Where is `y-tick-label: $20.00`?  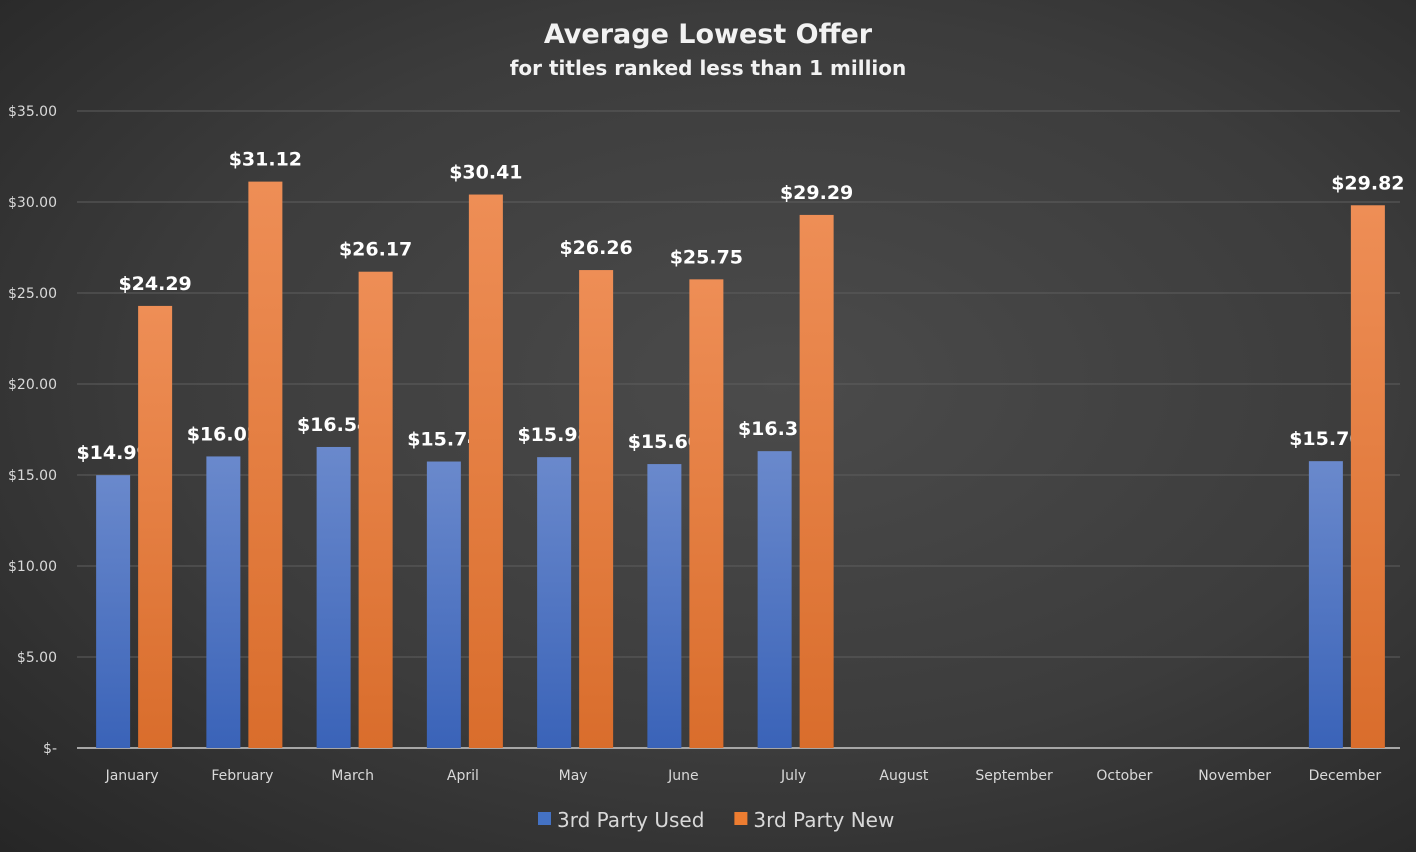
y-tick-label: $20.00 is located at coordinates (32, 385).